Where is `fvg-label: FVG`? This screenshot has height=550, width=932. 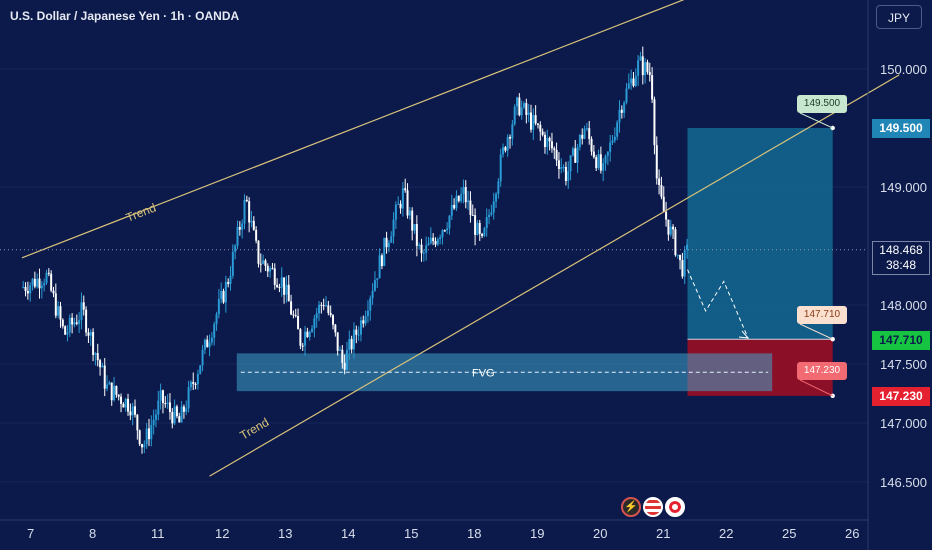 fvg-label: FVG is located at coordinates (483, 373).